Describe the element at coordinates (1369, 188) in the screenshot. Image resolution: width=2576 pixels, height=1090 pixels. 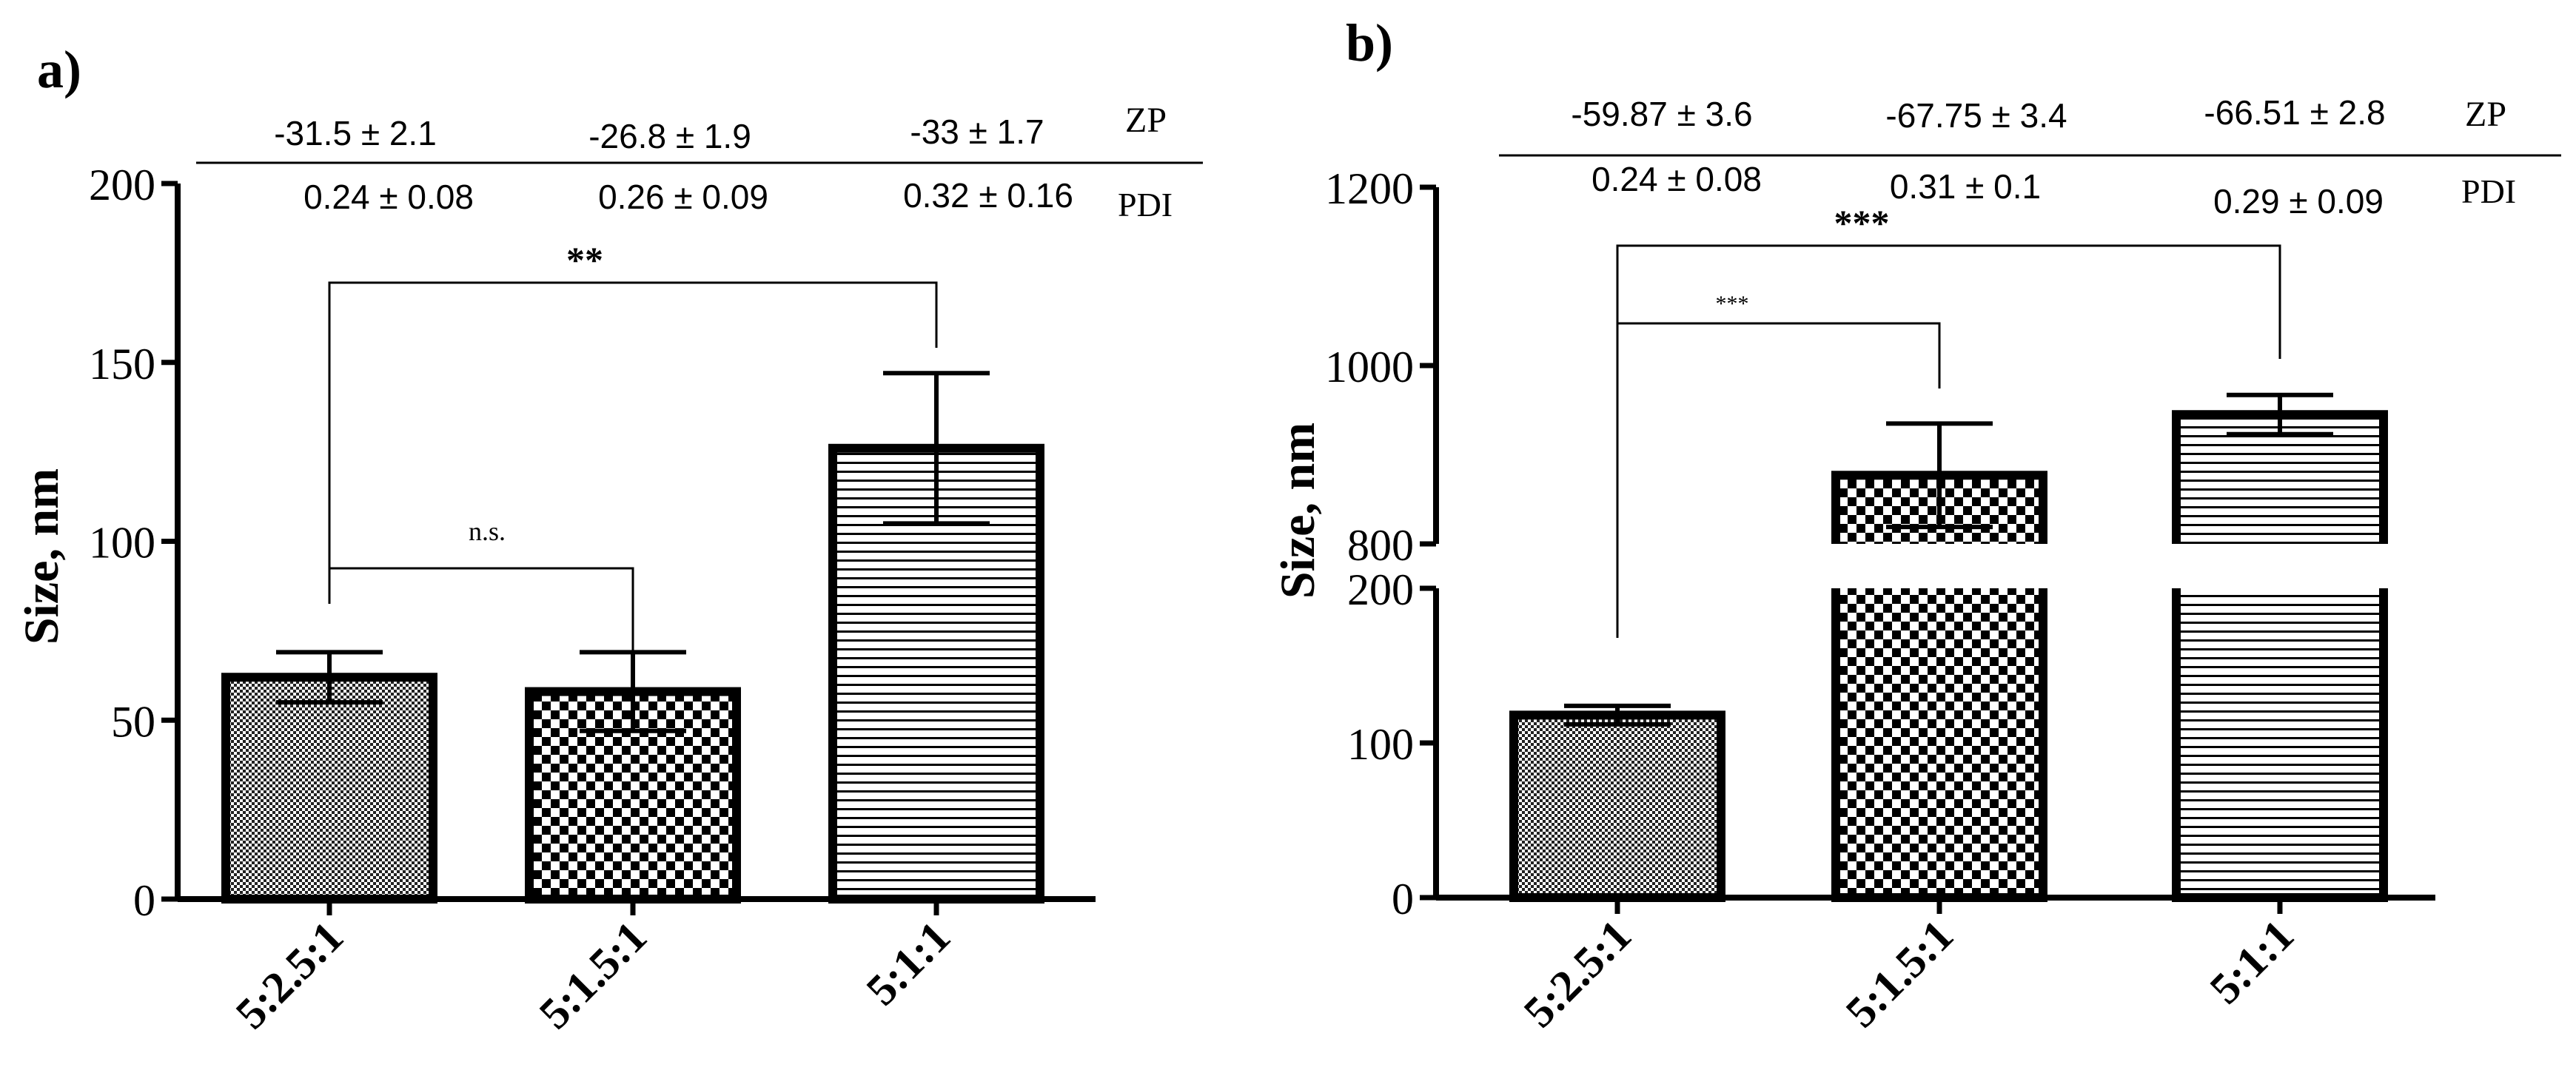
I see `panel-b-y-tick-label: 1200` at that location.